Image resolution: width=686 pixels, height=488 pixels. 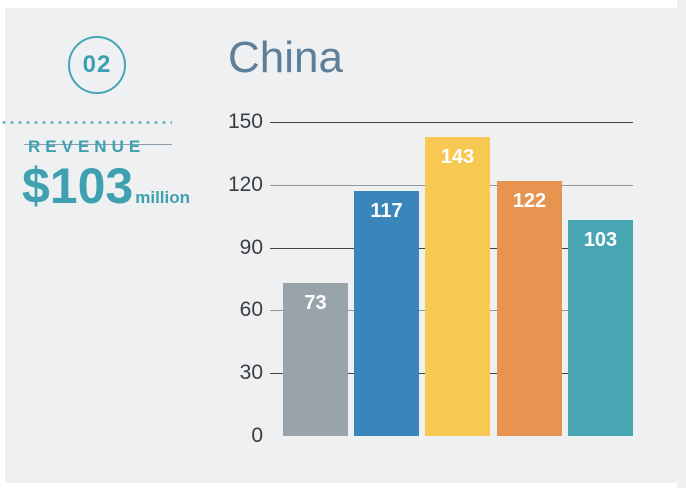 What do you see at coordinates (257, 435) in the screenshot?
I see `y-axis-tick-label: 0` at bounding box center [257, 435].